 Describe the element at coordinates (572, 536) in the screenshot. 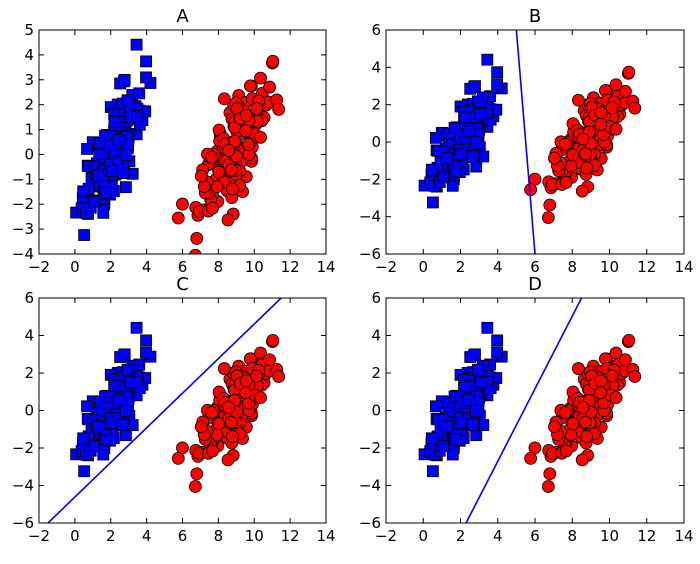

I see `x-tick-label: 8` at that location.